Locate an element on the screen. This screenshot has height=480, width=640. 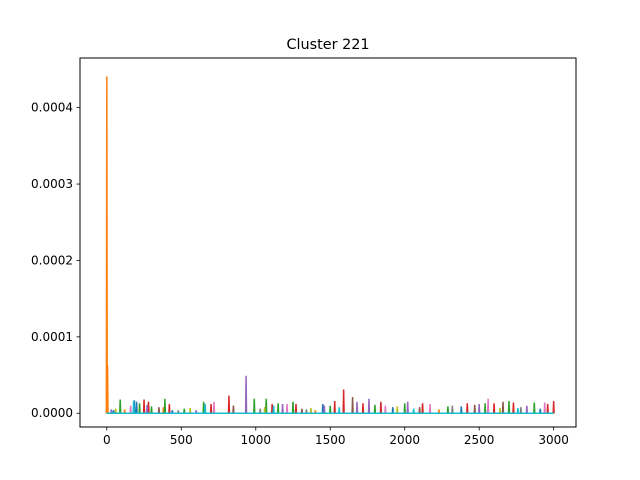
y-tick-label: 0.0001 is located at coordinates (52, 337).